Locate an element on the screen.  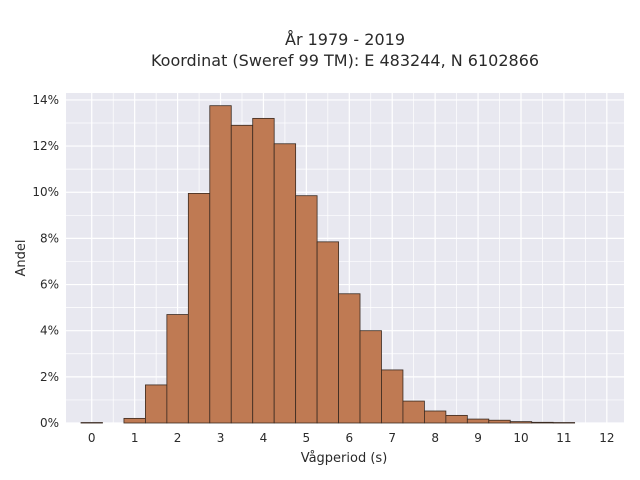
y-tick-label: 6% is located at coordinates (49, 285).